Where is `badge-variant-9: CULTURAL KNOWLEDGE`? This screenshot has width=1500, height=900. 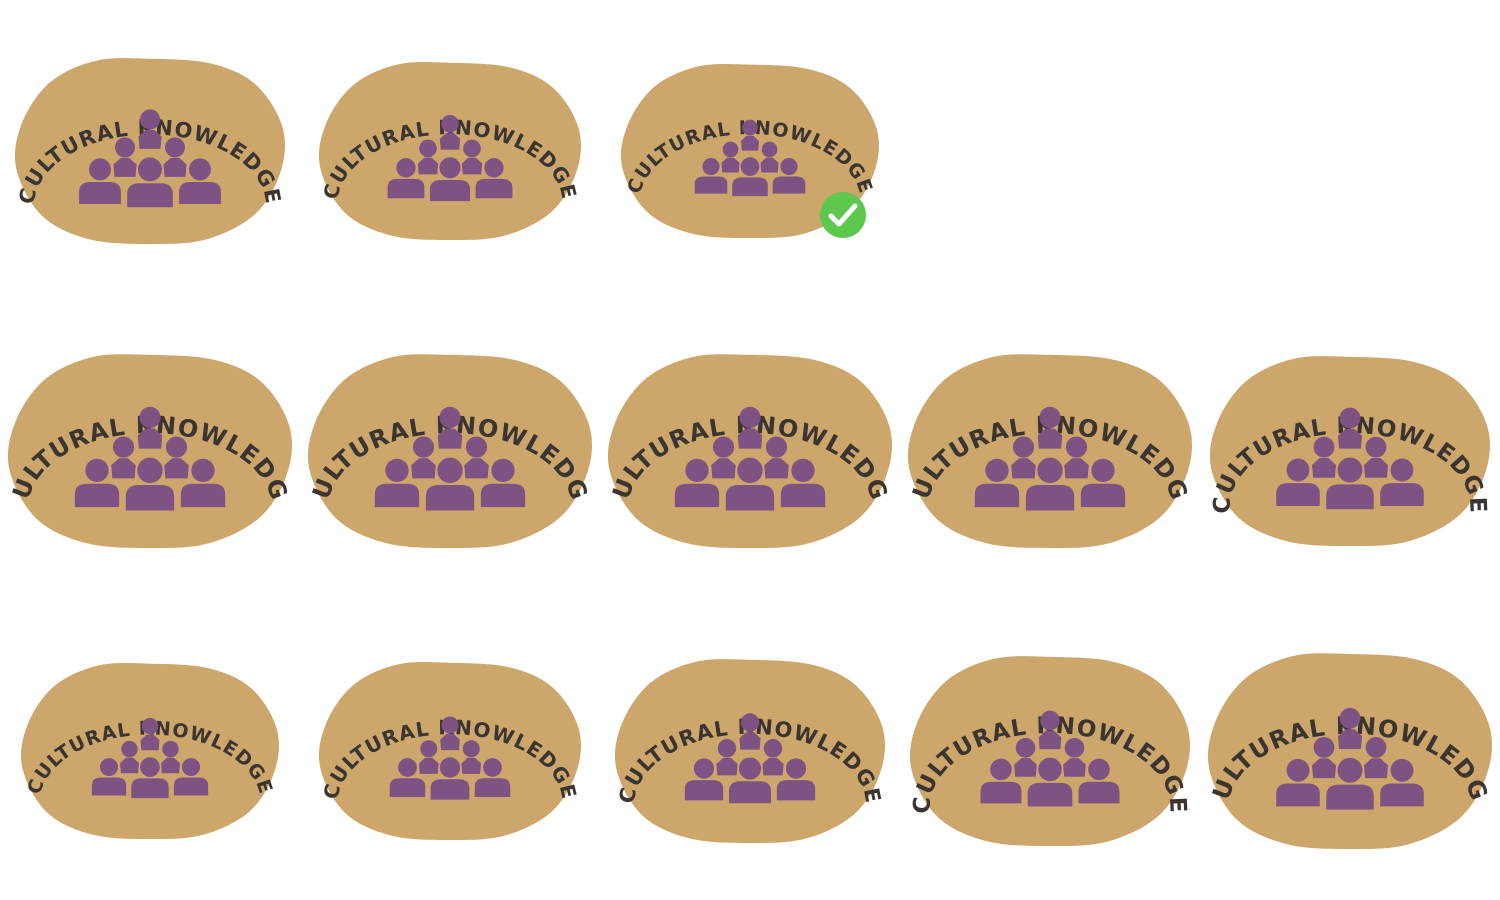 badge-variant-9: CULTURAL KNOWLEDGE is located at coordinates (150, 750).